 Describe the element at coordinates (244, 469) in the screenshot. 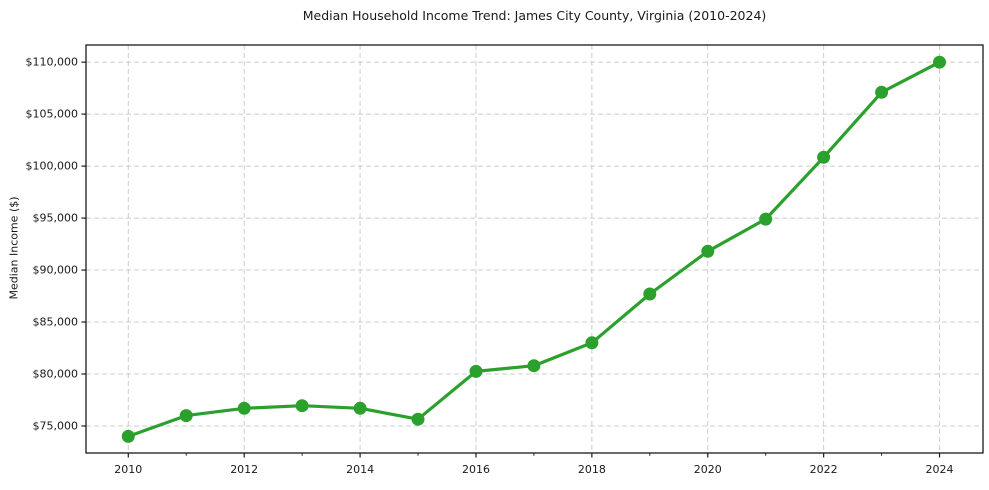

I see `x-tick-label: 2012` at that location.